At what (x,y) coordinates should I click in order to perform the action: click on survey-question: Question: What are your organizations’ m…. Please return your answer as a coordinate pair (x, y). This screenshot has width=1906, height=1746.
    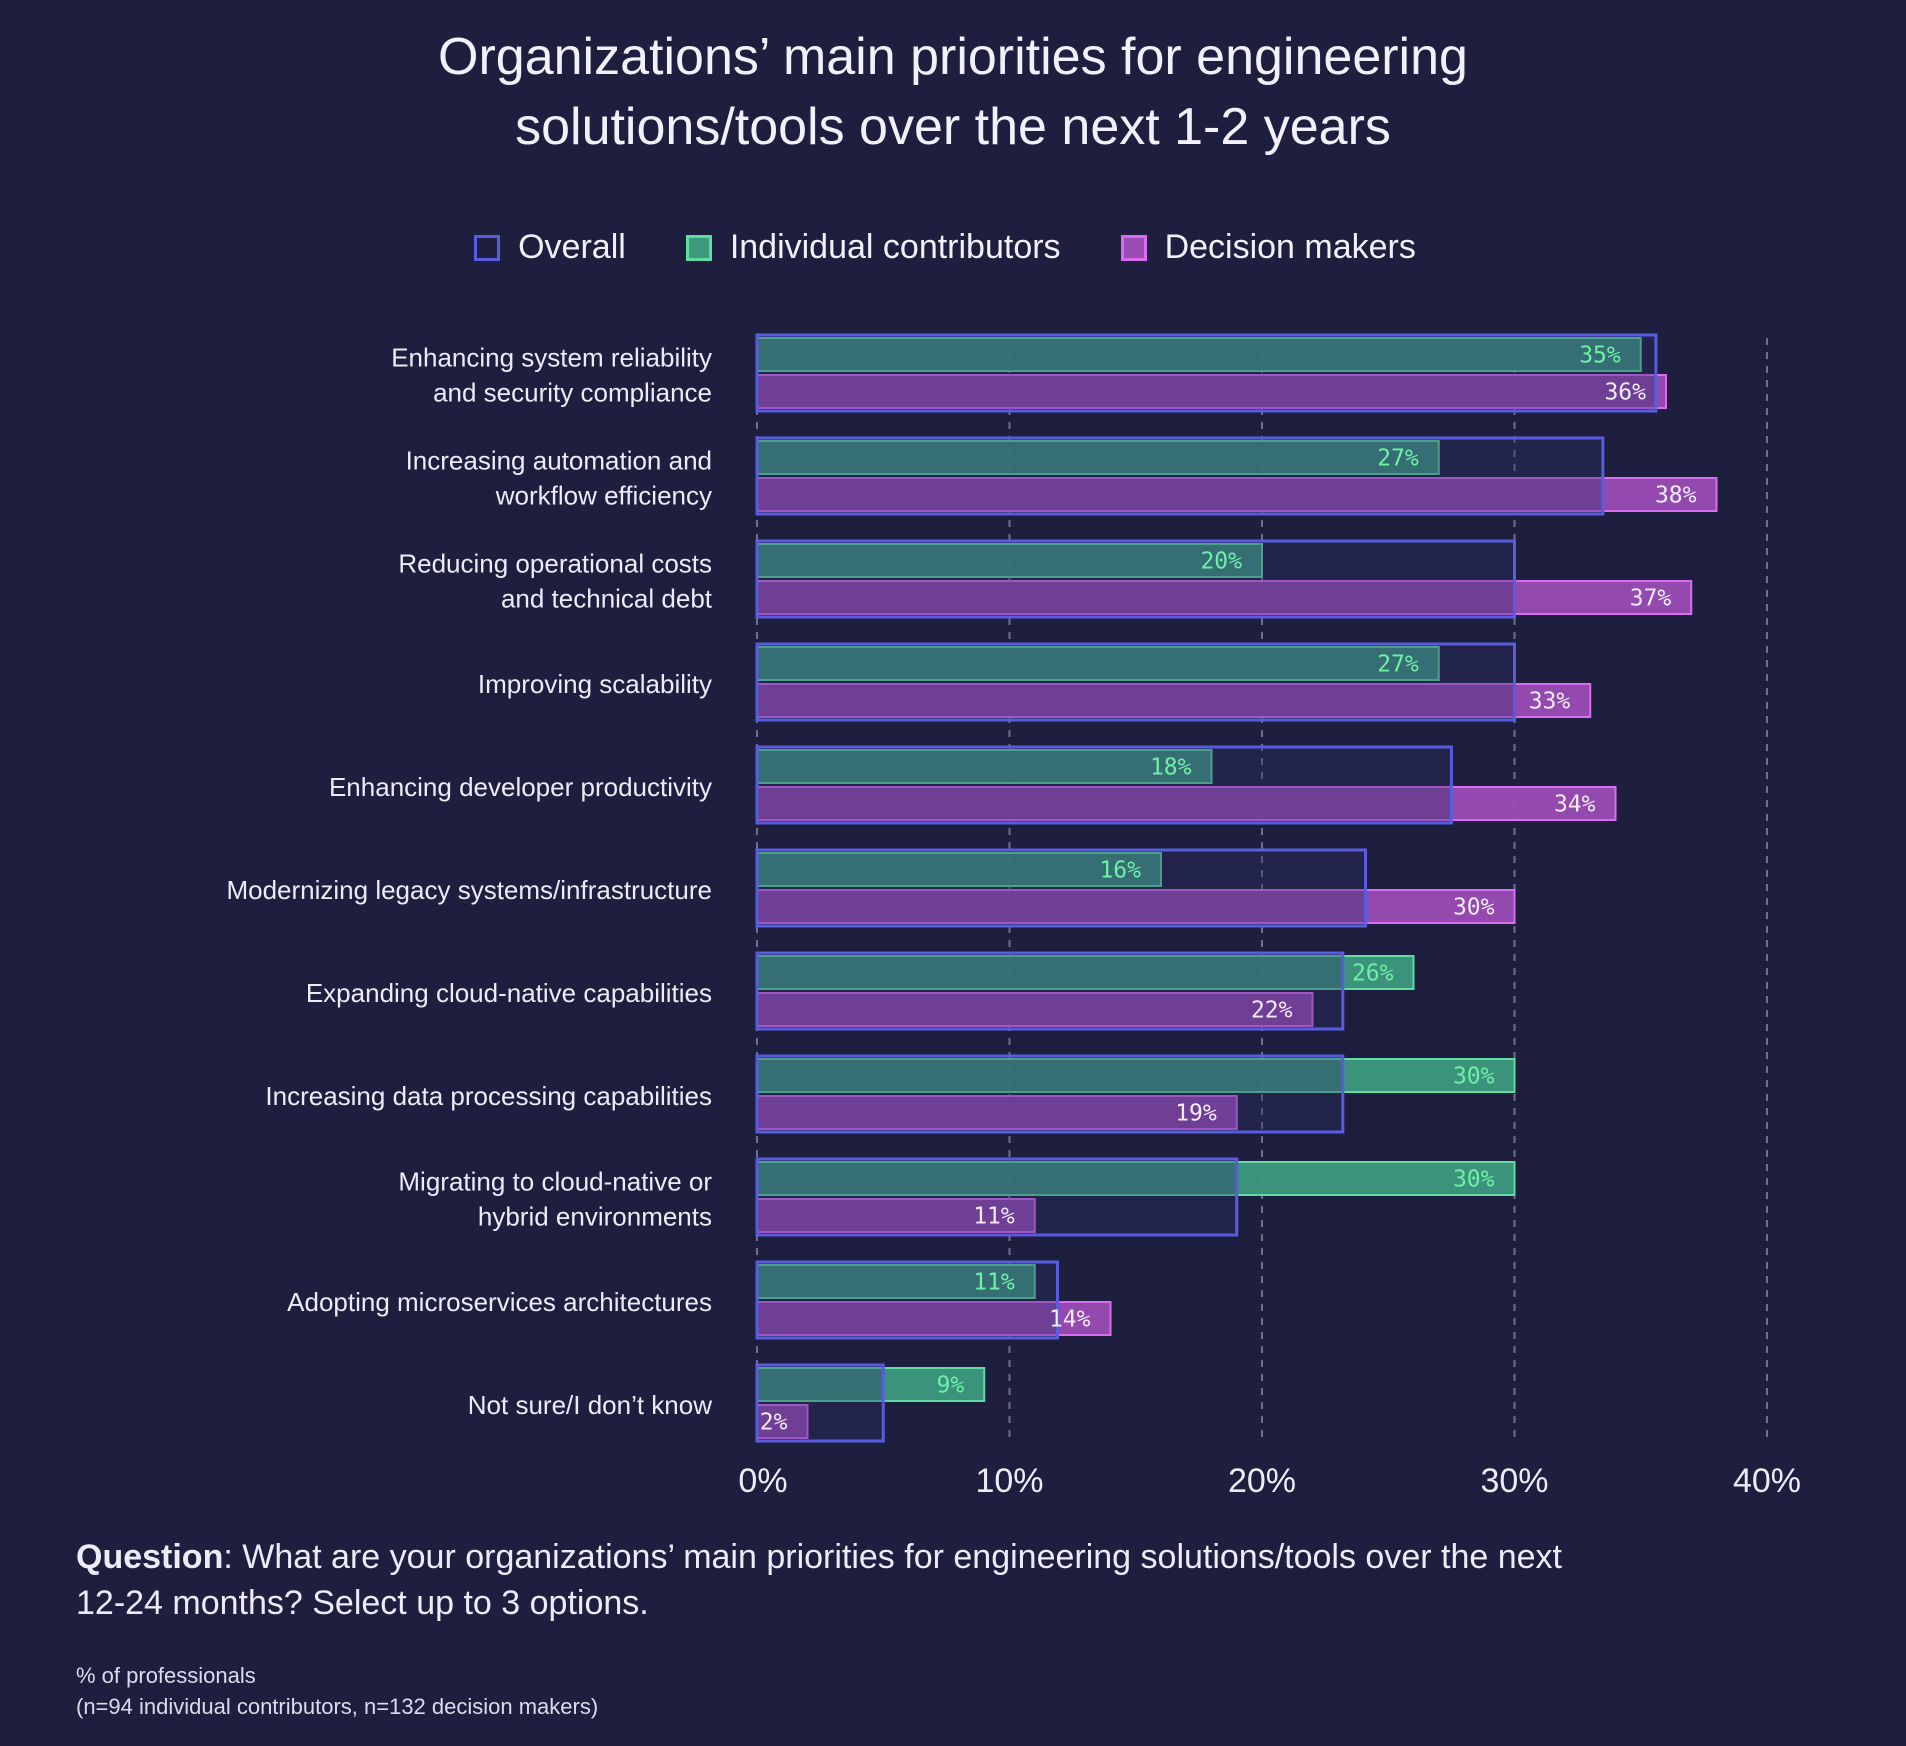
    Looking at the image, I should click on (826, 1580).